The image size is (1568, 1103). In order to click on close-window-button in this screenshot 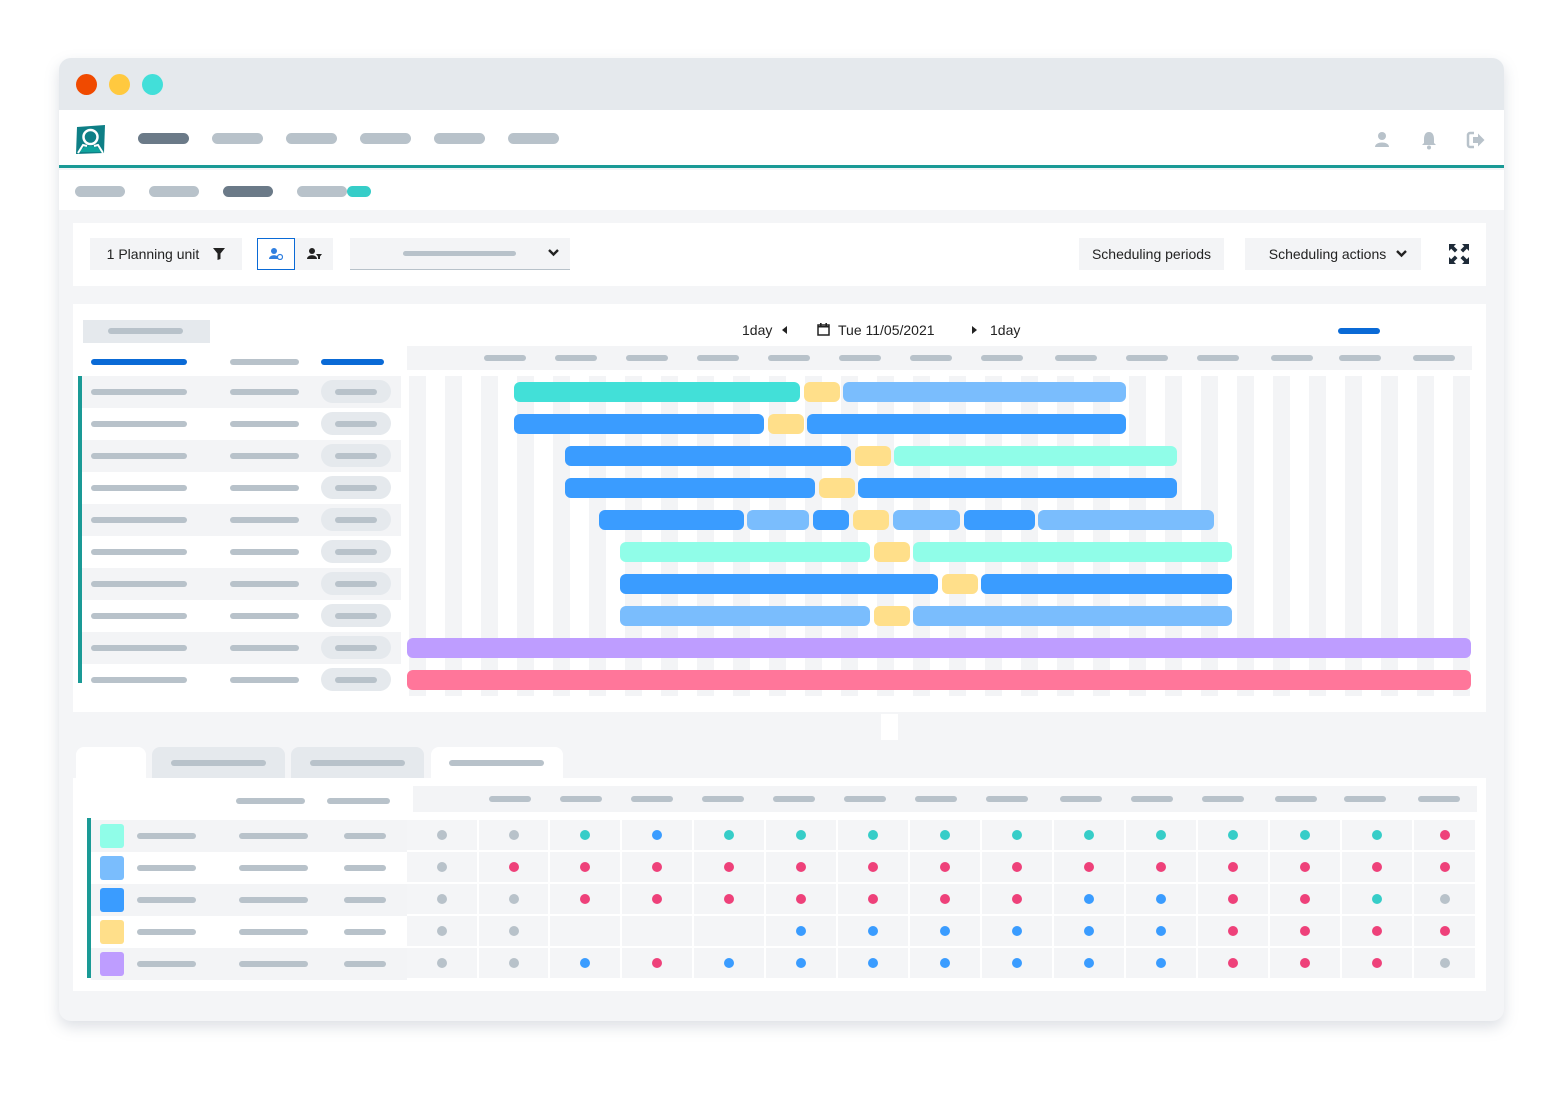, I will do `click(86, 84)`.